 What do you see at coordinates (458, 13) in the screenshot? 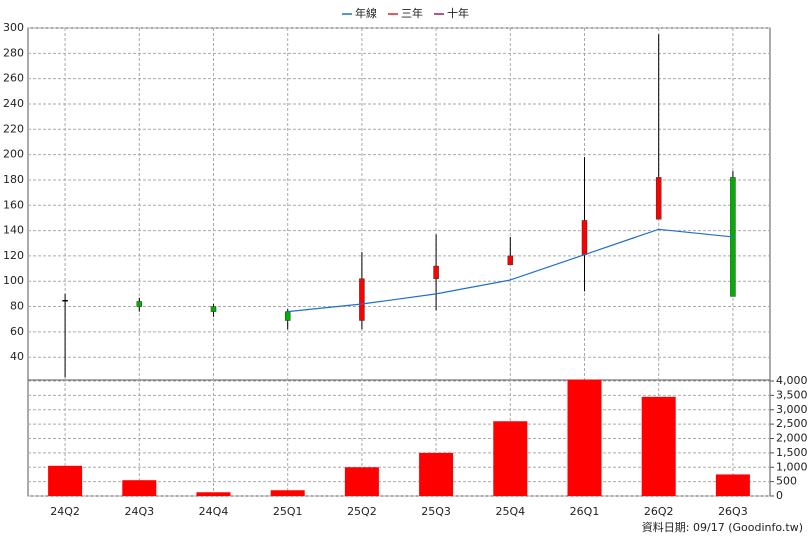
I see `legend-label: 十年` at bounding box center [458, 13].